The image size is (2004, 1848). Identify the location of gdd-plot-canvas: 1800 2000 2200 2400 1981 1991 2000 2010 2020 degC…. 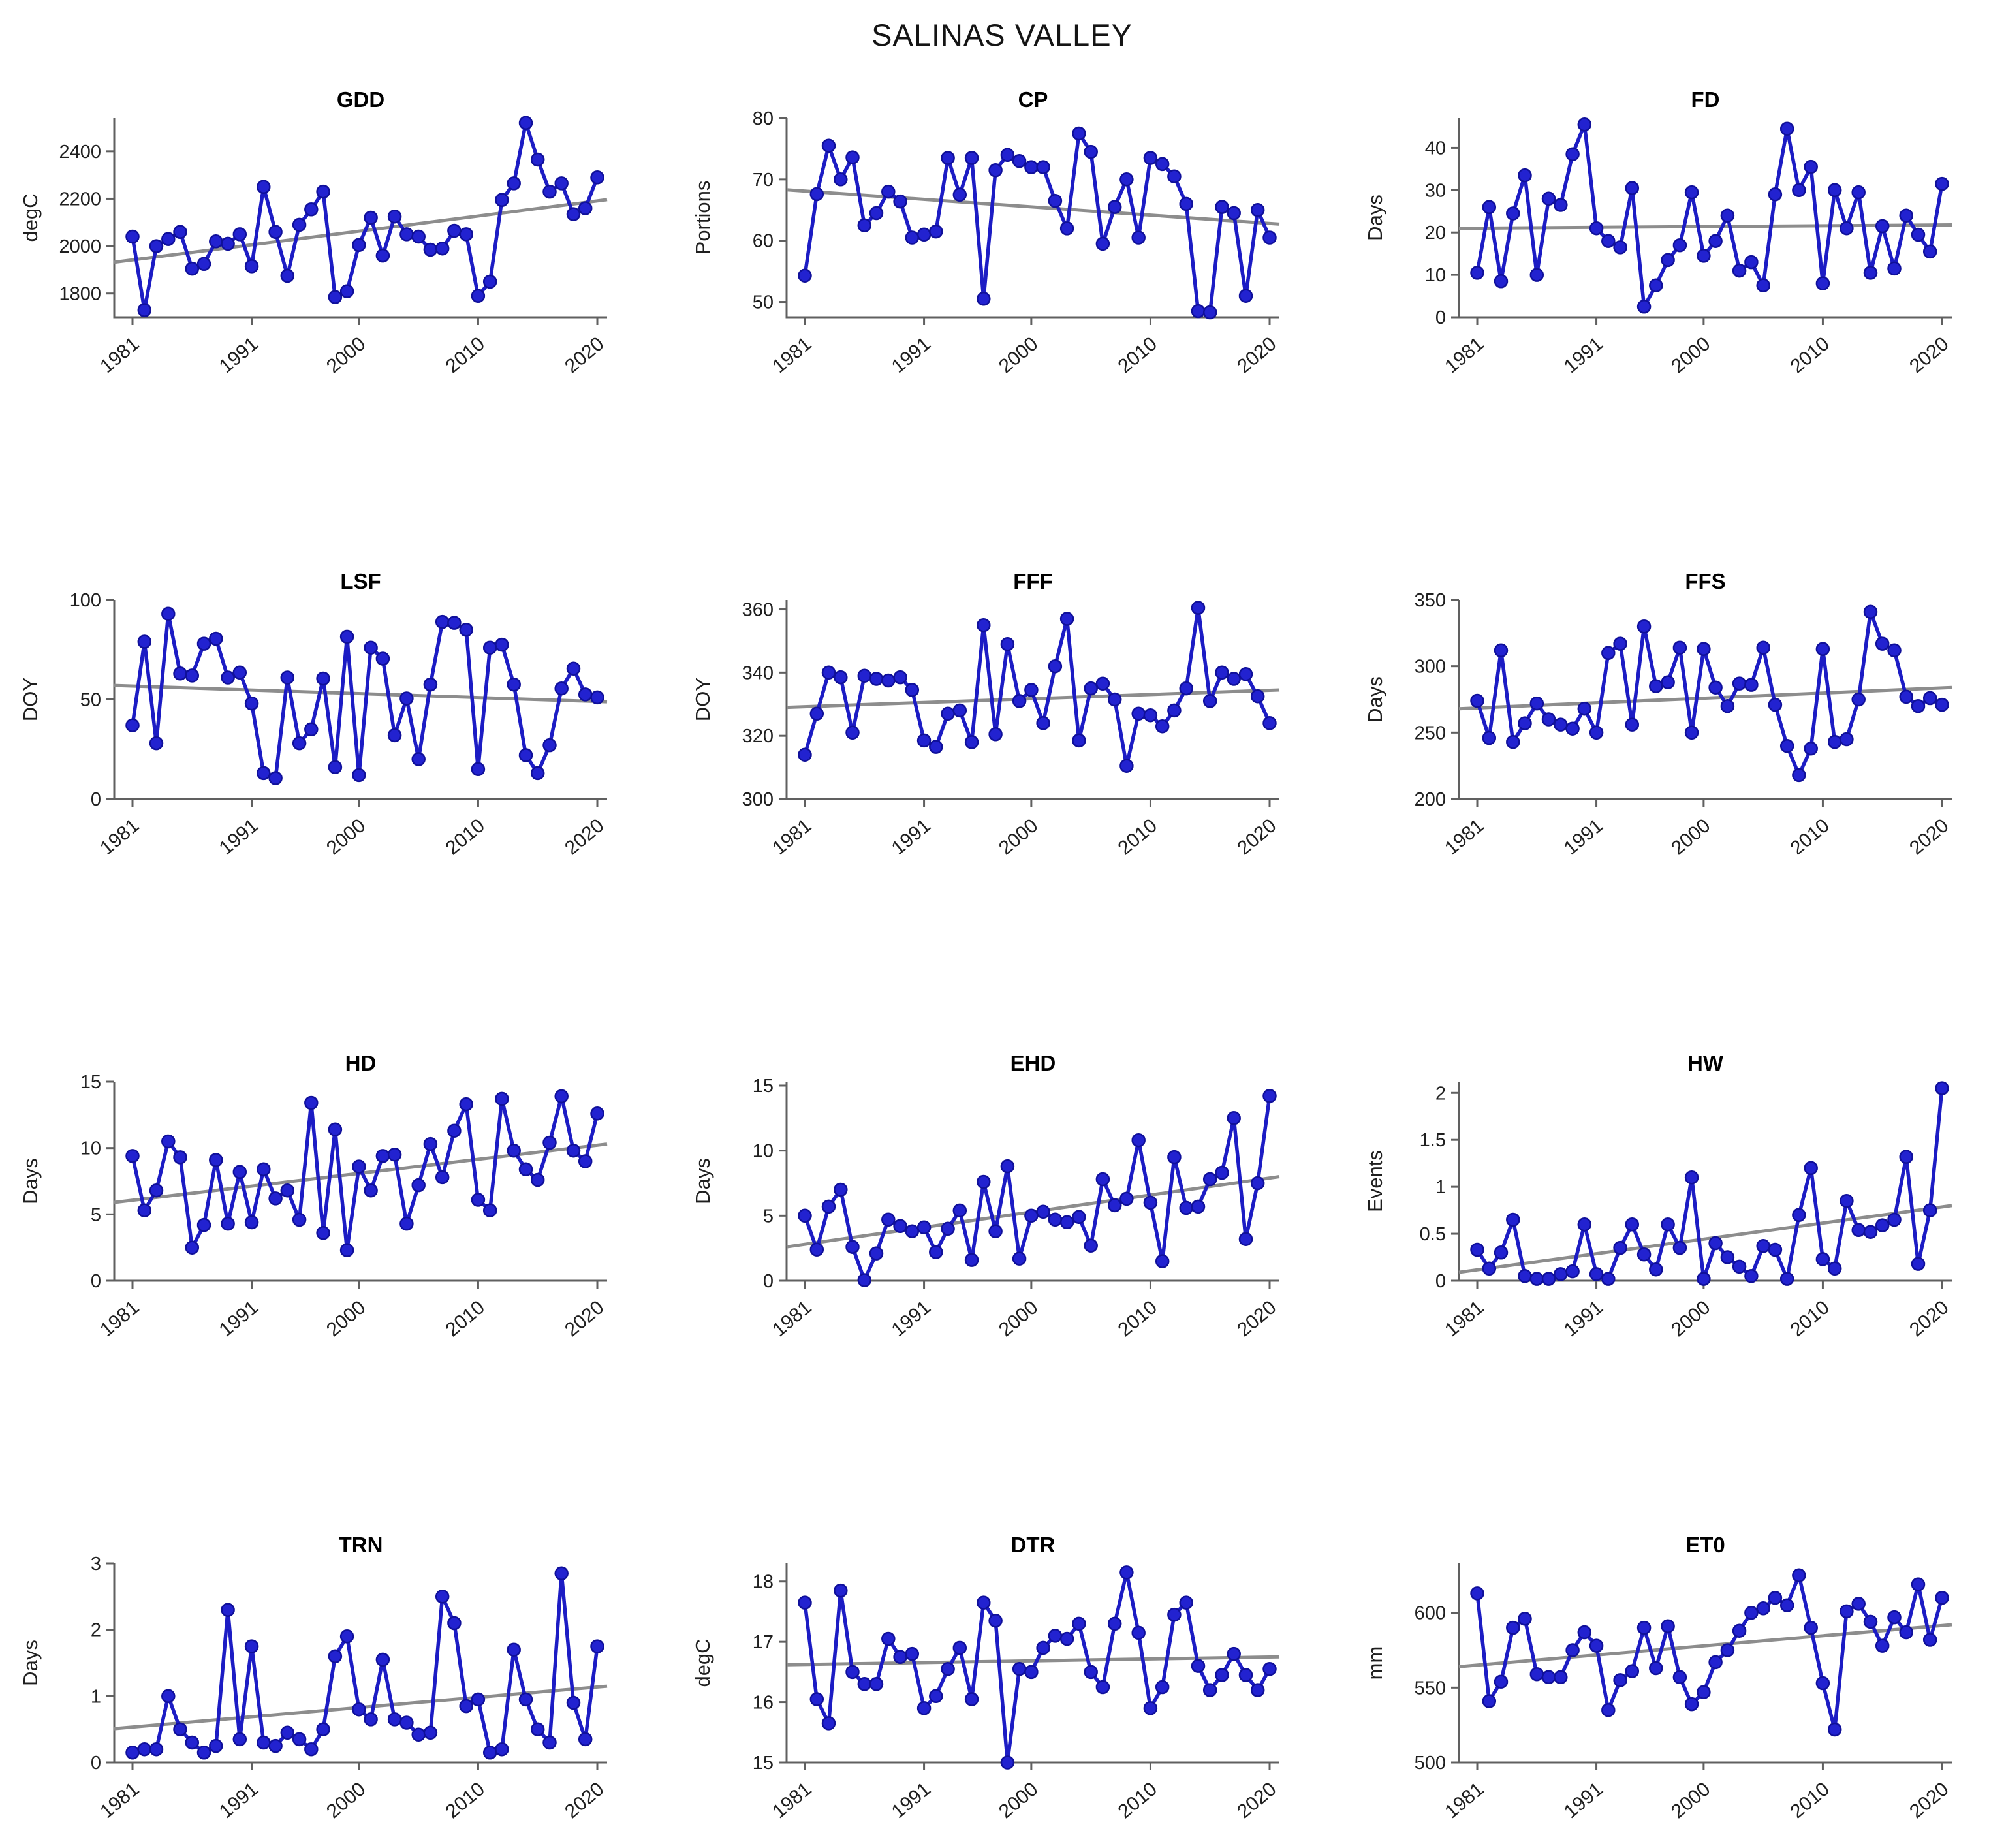
(313, 233).